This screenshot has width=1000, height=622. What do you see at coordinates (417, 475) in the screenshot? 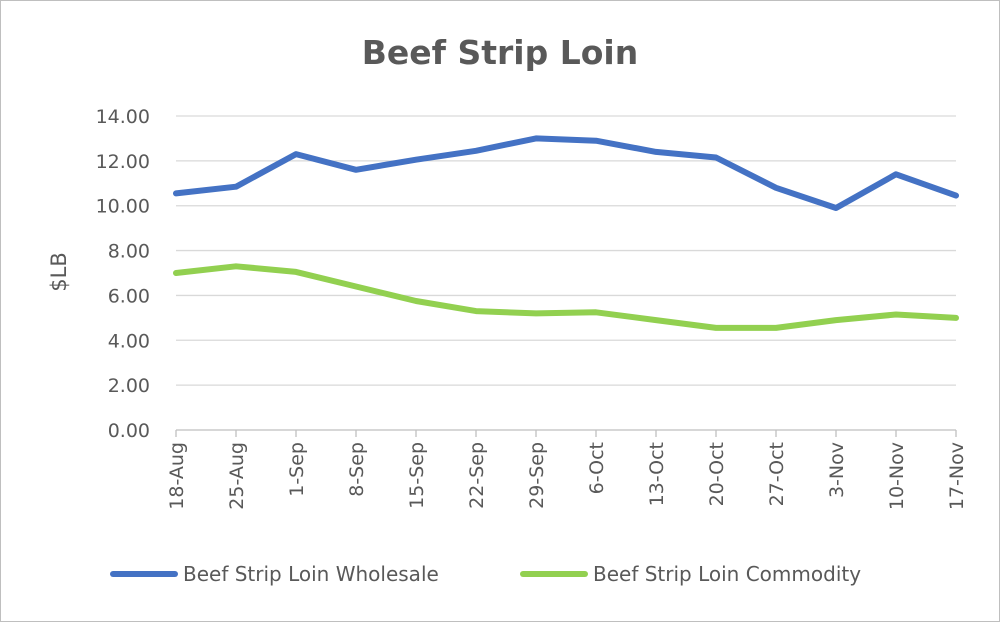
I see `x-tick-label: 15-Sep` at bounding box center [417, 475].